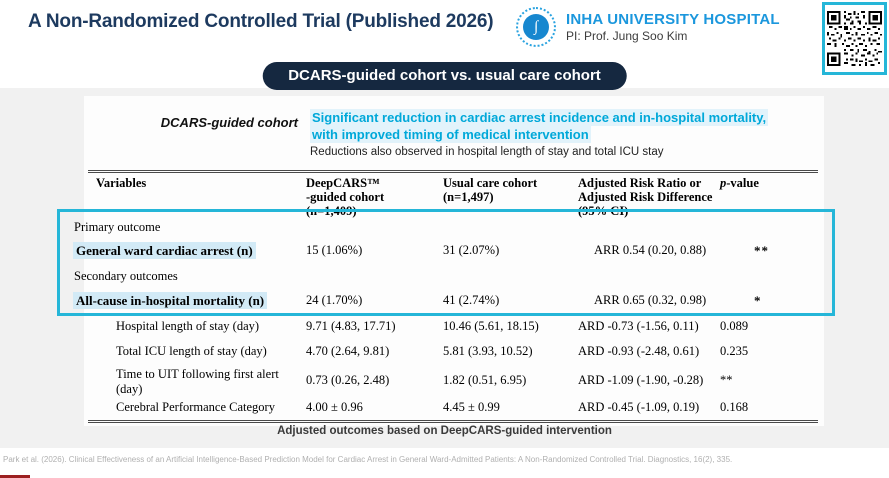  I want to click on hospital-name: INHA UNIVERSITY HOSPITAL, so click(673, 19).